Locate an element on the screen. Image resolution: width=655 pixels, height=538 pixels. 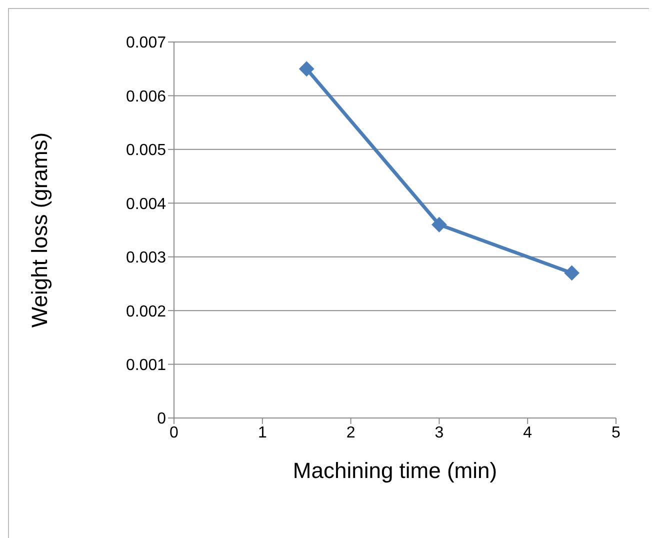
y-axis-title: Weight loss (grams) is located at coordinates (39, 230).